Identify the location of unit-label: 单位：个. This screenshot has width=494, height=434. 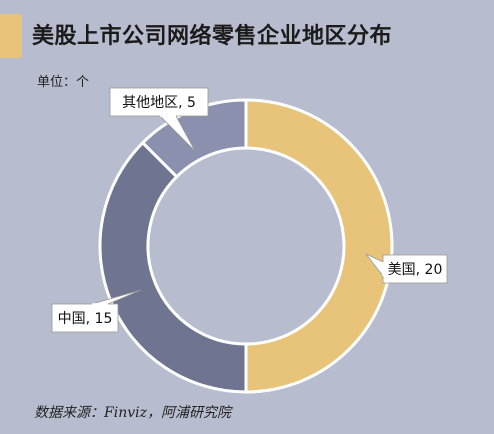
(63, 82).